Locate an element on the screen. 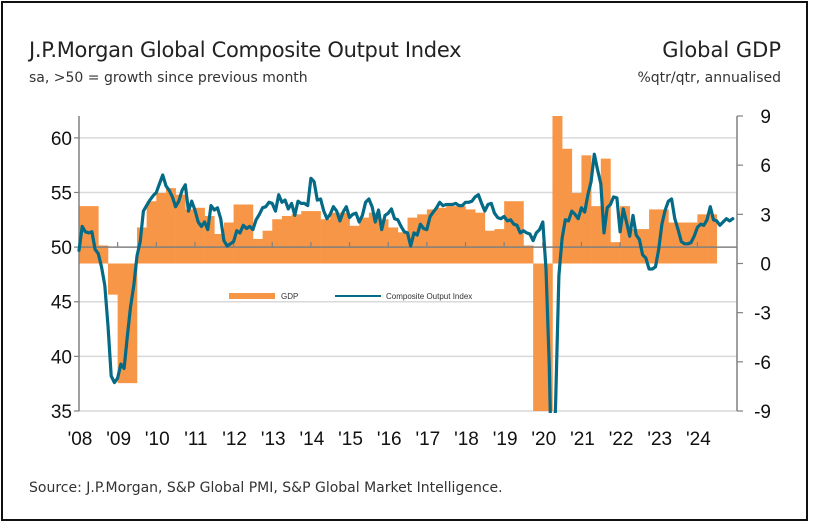  x-axis-tick-label: '21 is located at coordinates (582, 439).